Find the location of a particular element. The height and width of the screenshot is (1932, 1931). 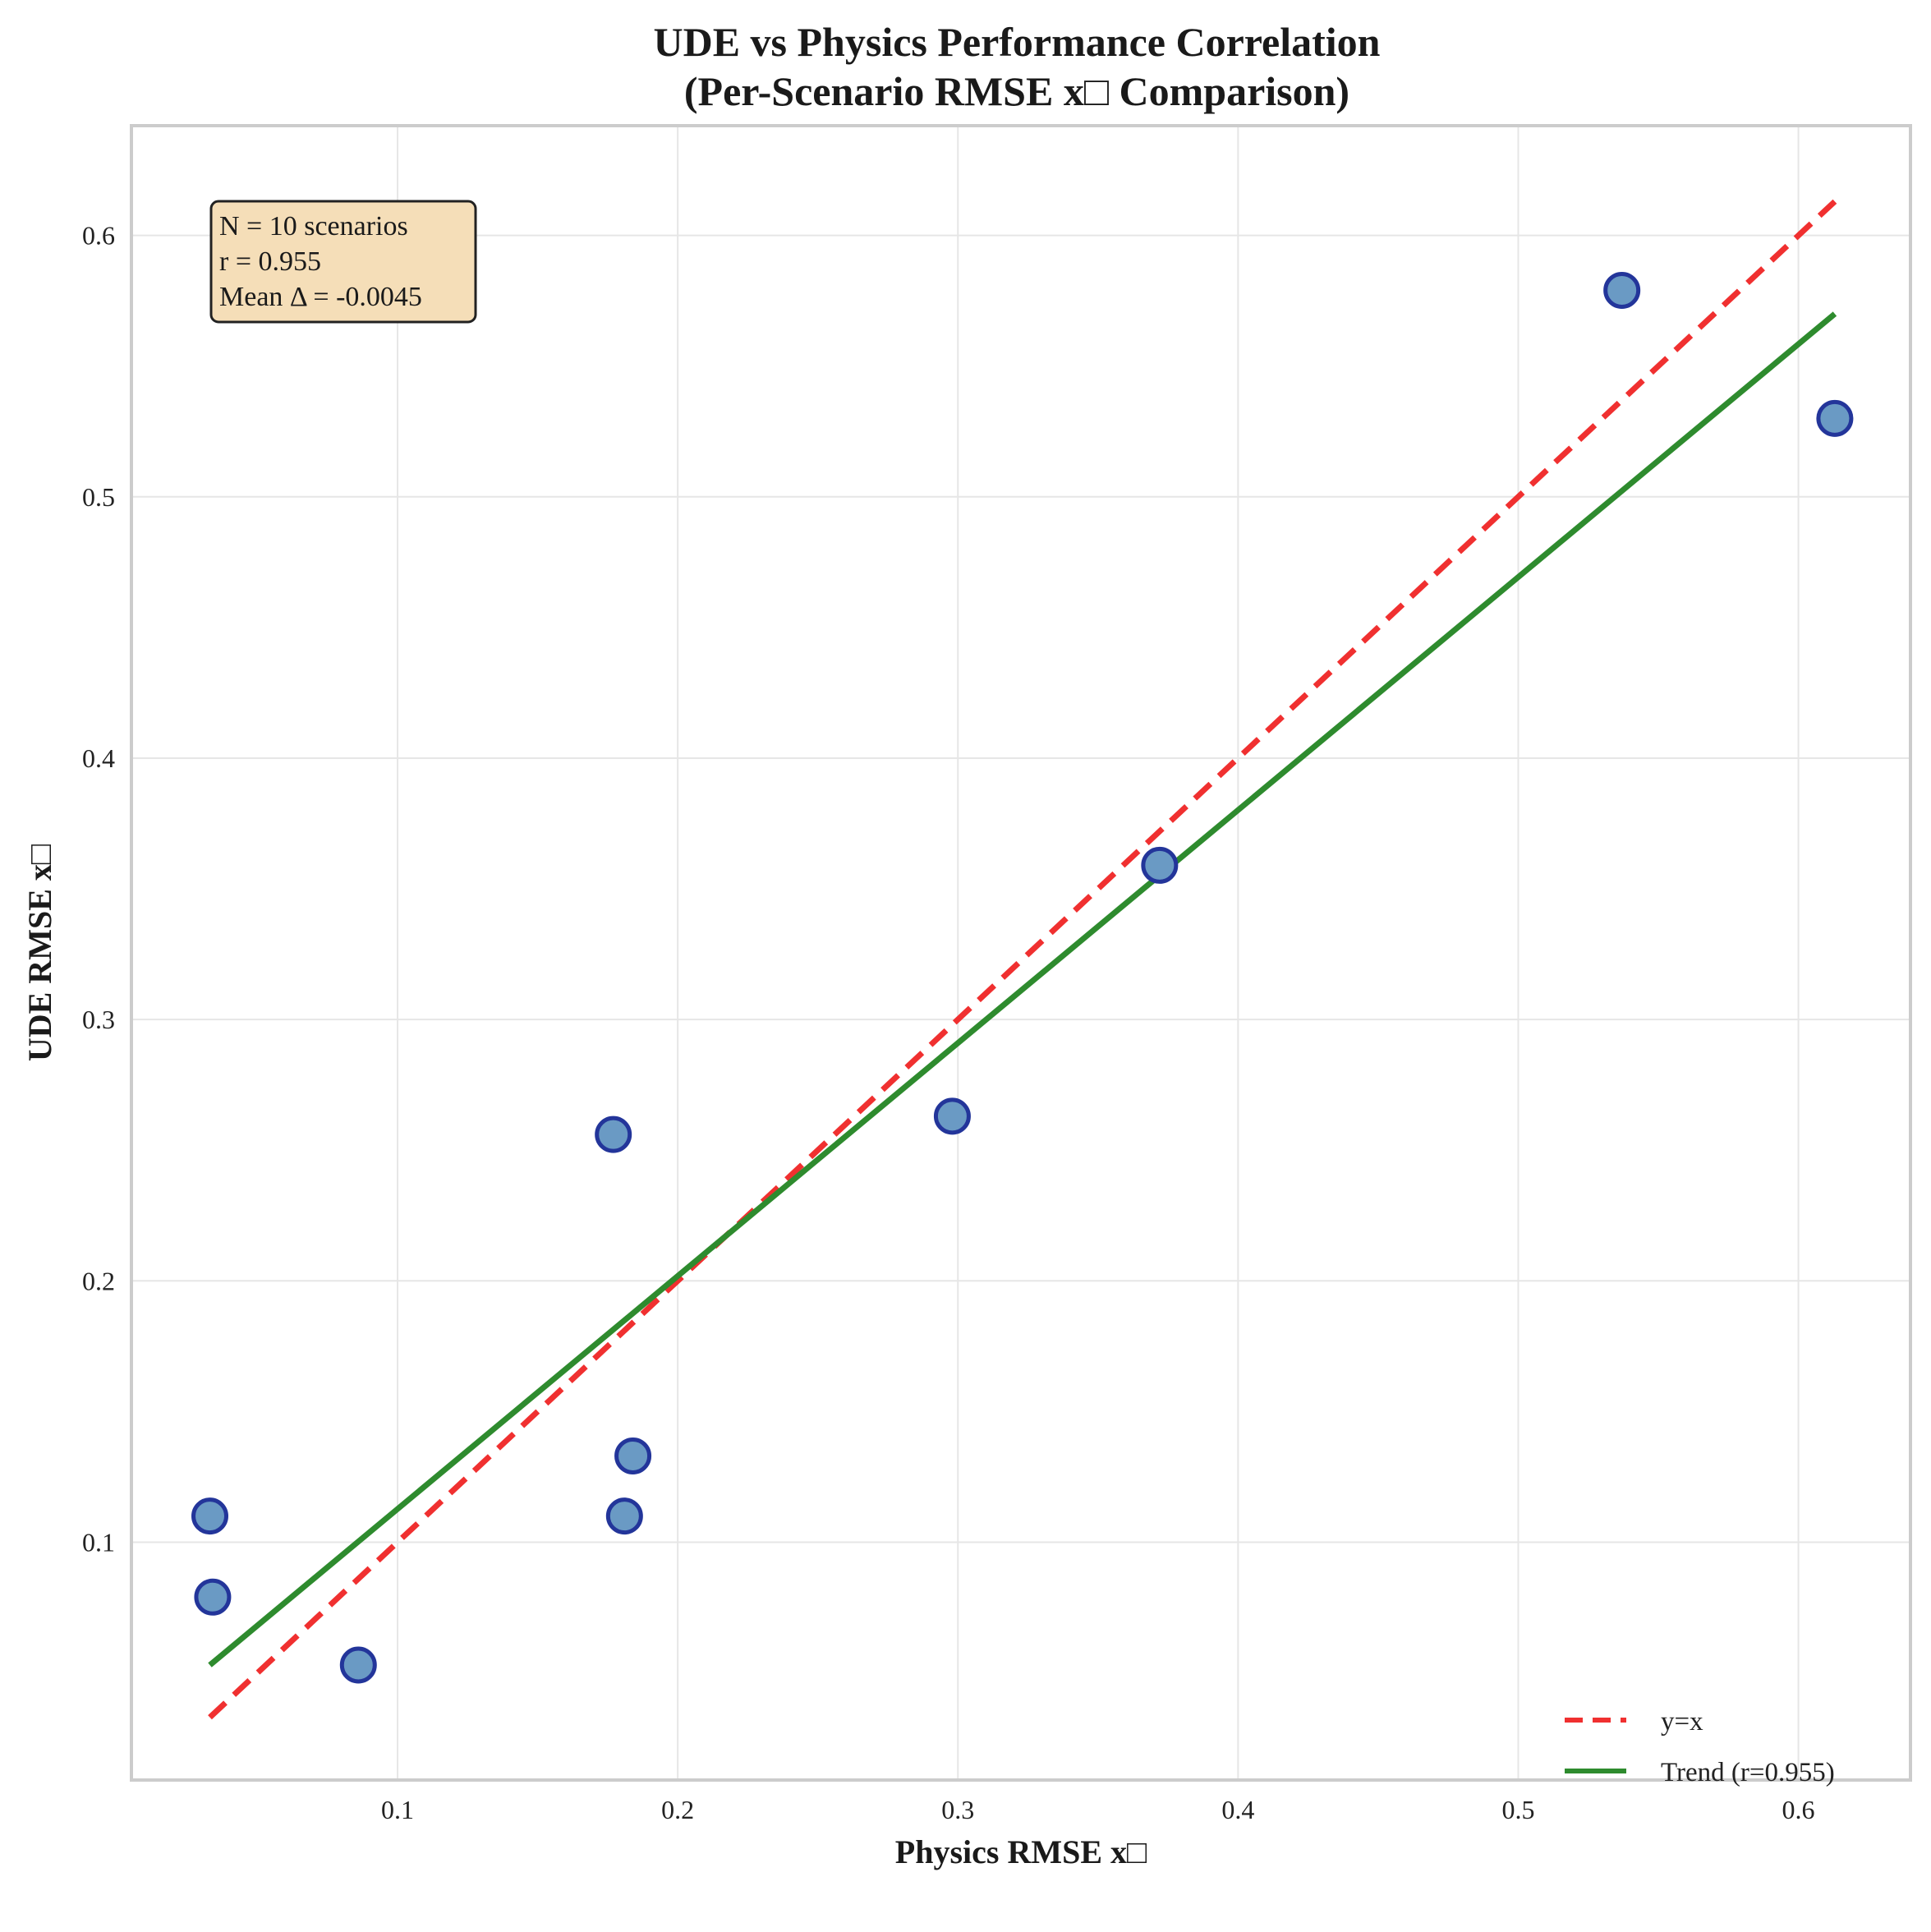

legend: y=x Trend (r=0.955) is located at coordinates (1700, 1747).